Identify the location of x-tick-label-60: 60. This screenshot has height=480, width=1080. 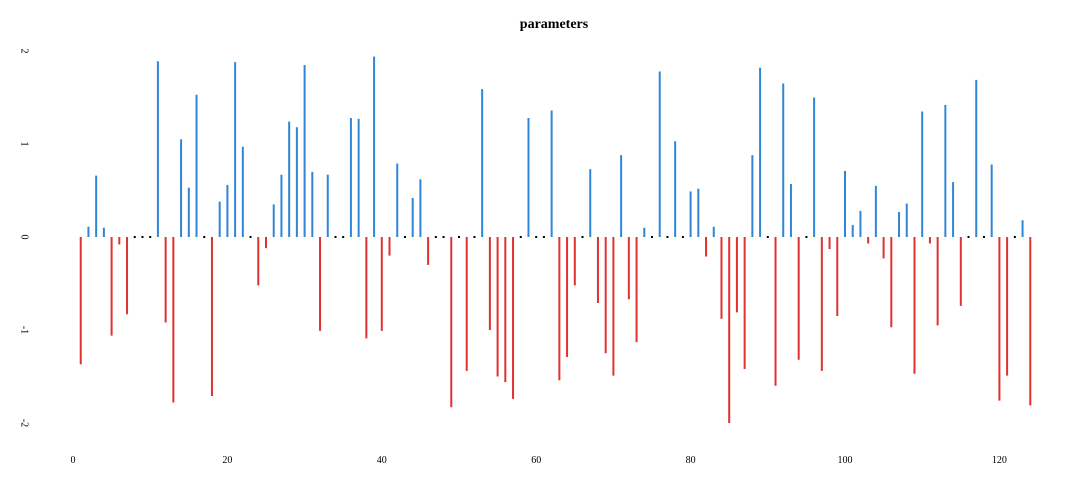
(536, 460).